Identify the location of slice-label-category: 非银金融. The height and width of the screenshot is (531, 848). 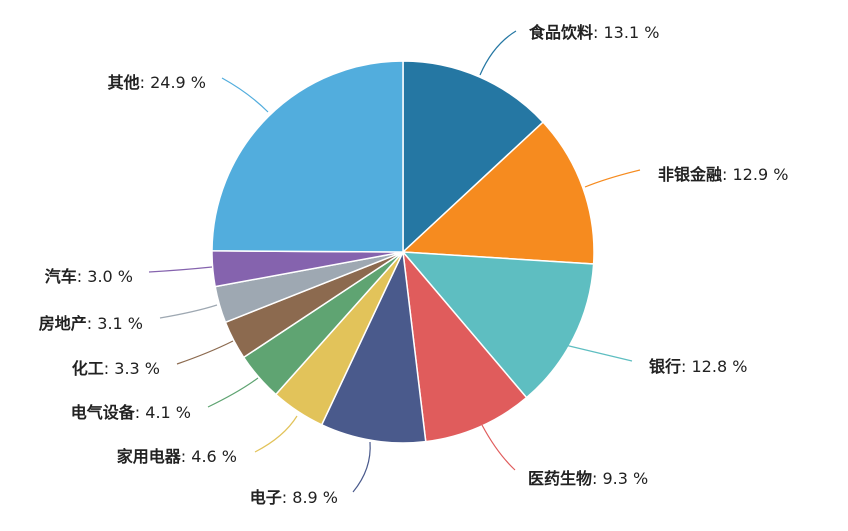
(690, 174).